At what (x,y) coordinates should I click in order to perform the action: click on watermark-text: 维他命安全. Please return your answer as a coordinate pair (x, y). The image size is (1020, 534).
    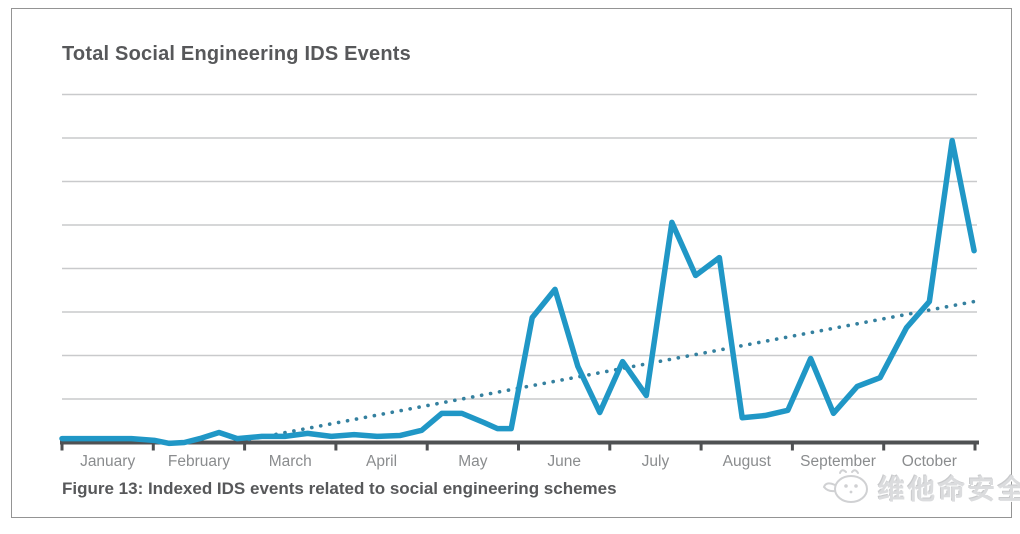
    Looking at the image, I should click on (949, 489).